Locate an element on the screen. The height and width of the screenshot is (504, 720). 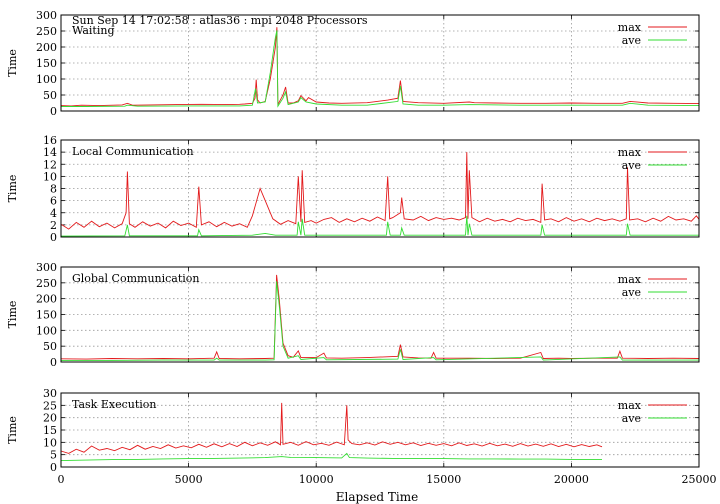
y-tick-label: 20 is located at coordinates (50, 418).